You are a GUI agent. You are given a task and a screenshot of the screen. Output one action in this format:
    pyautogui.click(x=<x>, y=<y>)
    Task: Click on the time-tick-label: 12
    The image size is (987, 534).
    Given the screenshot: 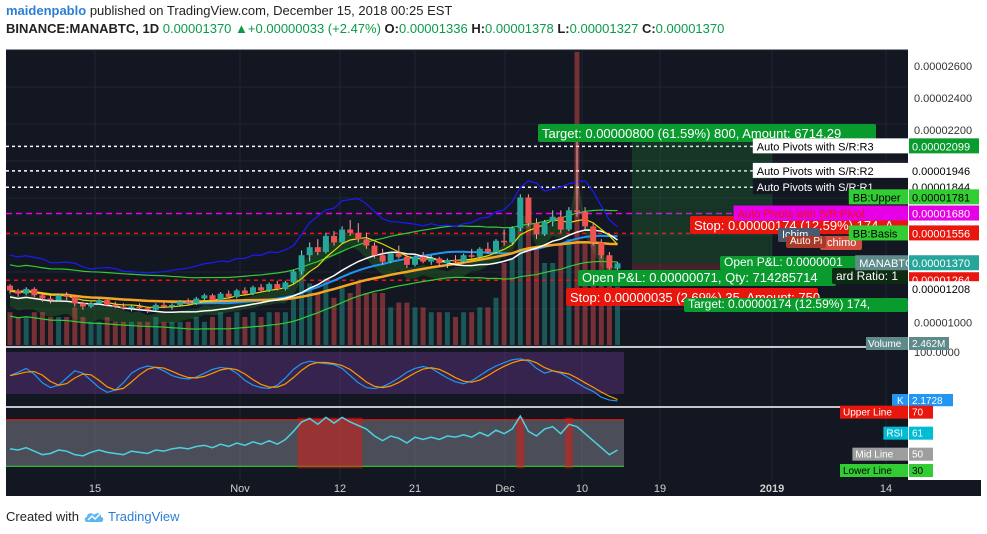 What is the action you would take?
    pyautogui.click(x=340, y=489)
    